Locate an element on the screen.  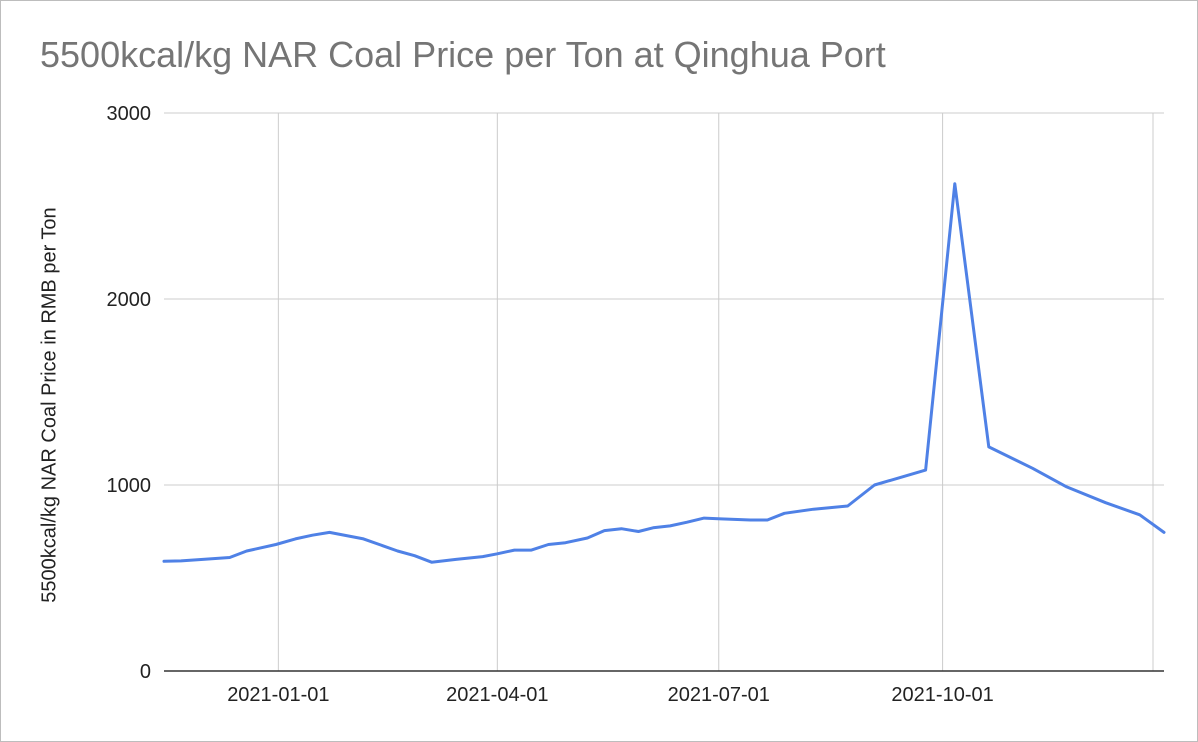
x-tick-label: 2021-10-01 is located at coordinates (942, 695).